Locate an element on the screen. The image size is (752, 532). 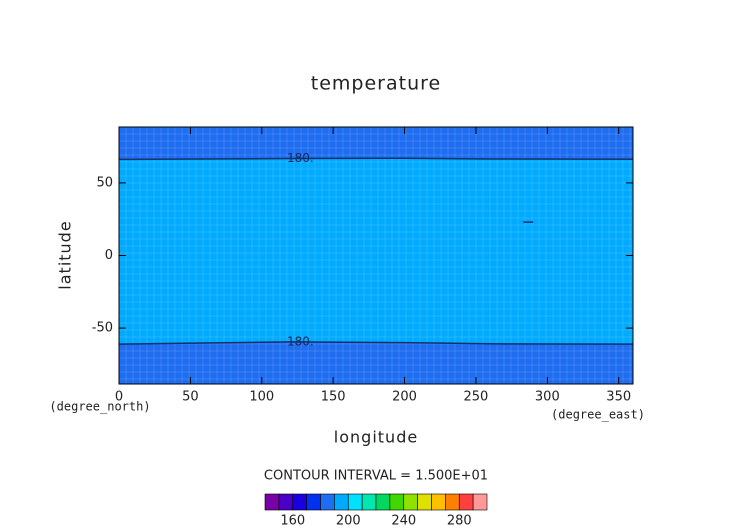
x-tick-label: 350 is located at coordinates (618, 397).